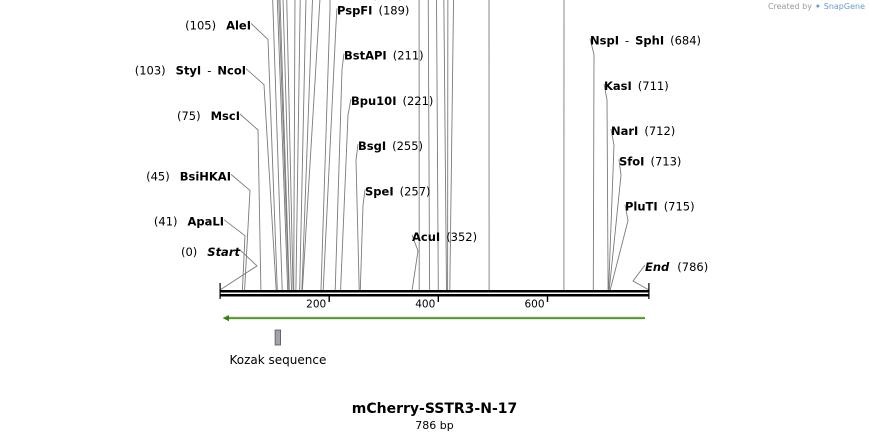  I want to click on site-label-part: (185), so click(387, 1).